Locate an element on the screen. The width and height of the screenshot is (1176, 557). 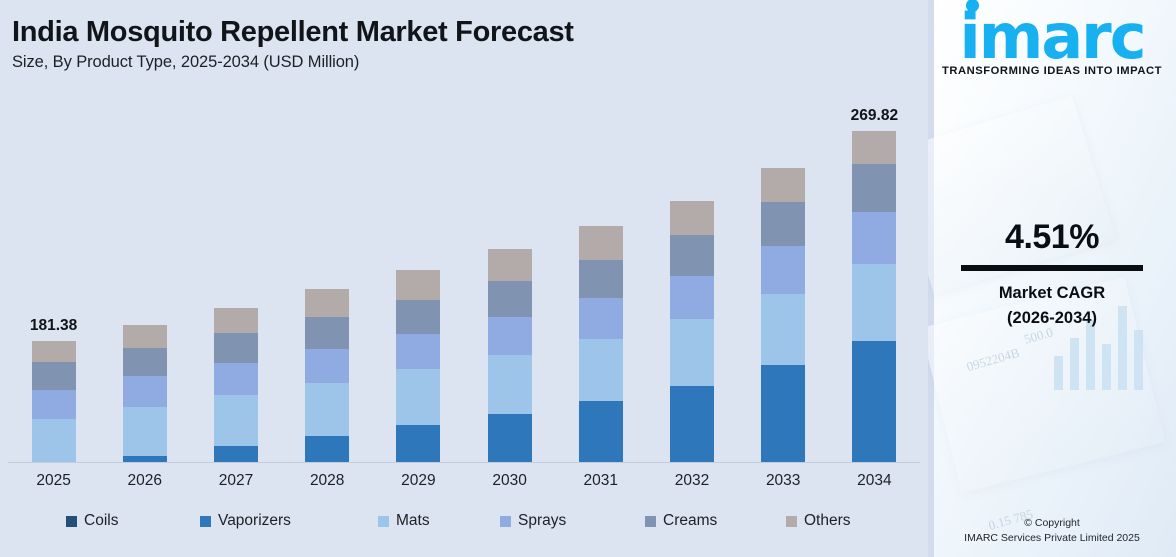
cagr-block: 4.51% Market CAGR (2026-2034) is located at coordinates (1052, 274).